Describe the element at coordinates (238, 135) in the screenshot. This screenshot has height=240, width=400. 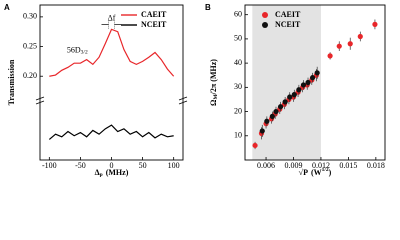
I see `y-tick-label: 10` at that location.